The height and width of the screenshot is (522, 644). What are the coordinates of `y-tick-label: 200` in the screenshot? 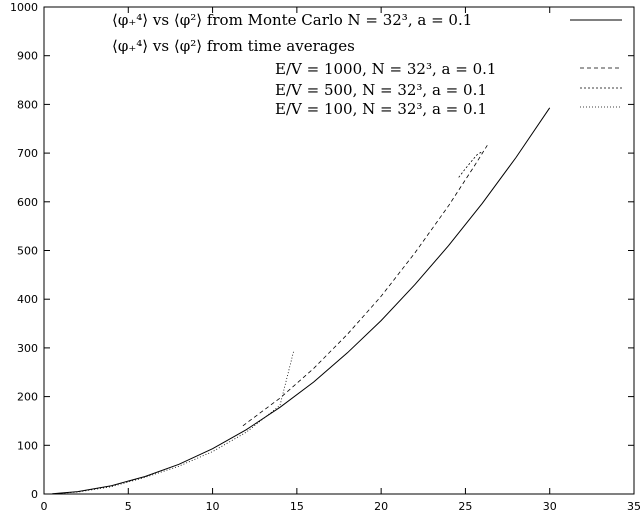 It's located at (27, 397).